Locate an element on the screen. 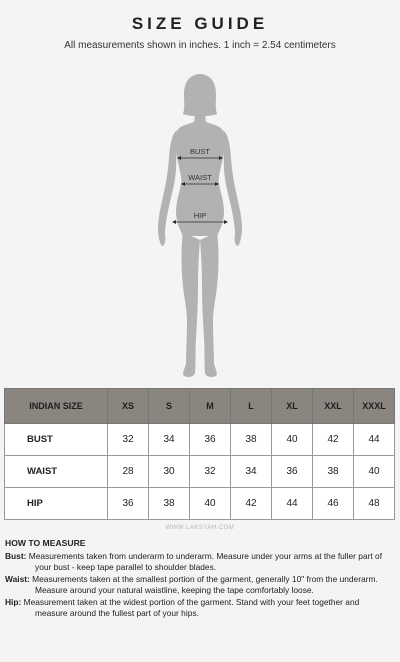 The height and width of the screenshot is (662, 400). waist-label: WAIST is located at coordinates (200, 177).